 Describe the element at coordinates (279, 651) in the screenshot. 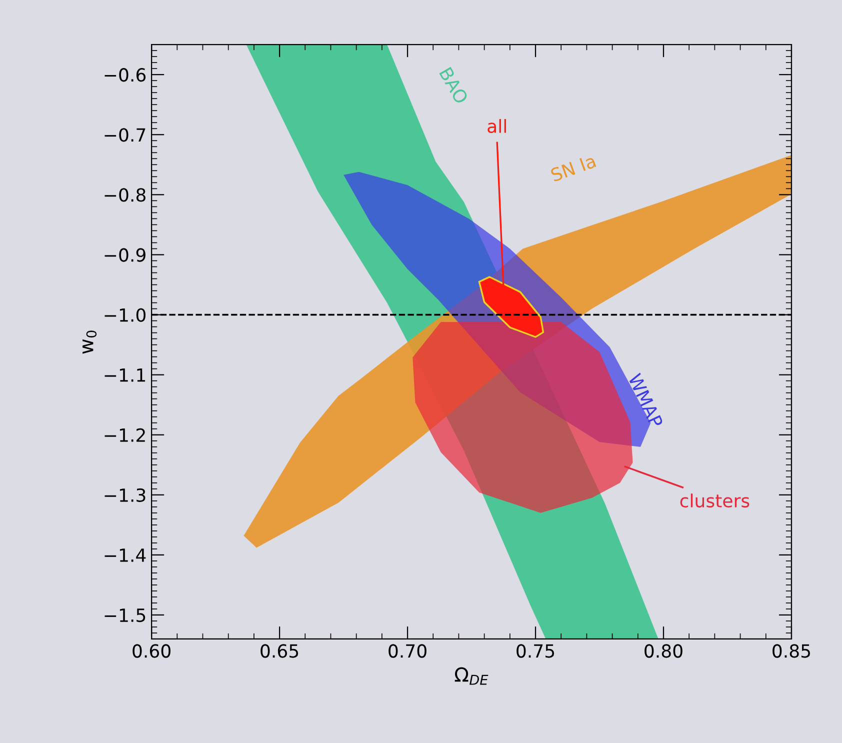

I see `x-tick-label: 0.65` at that location.